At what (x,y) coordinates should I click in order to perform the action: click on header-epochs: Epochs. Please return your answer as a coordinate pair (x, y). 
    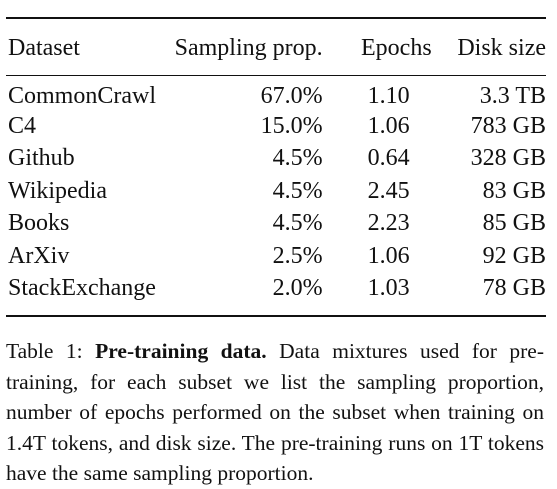
    Looking at the image, I should click on (396, 47).